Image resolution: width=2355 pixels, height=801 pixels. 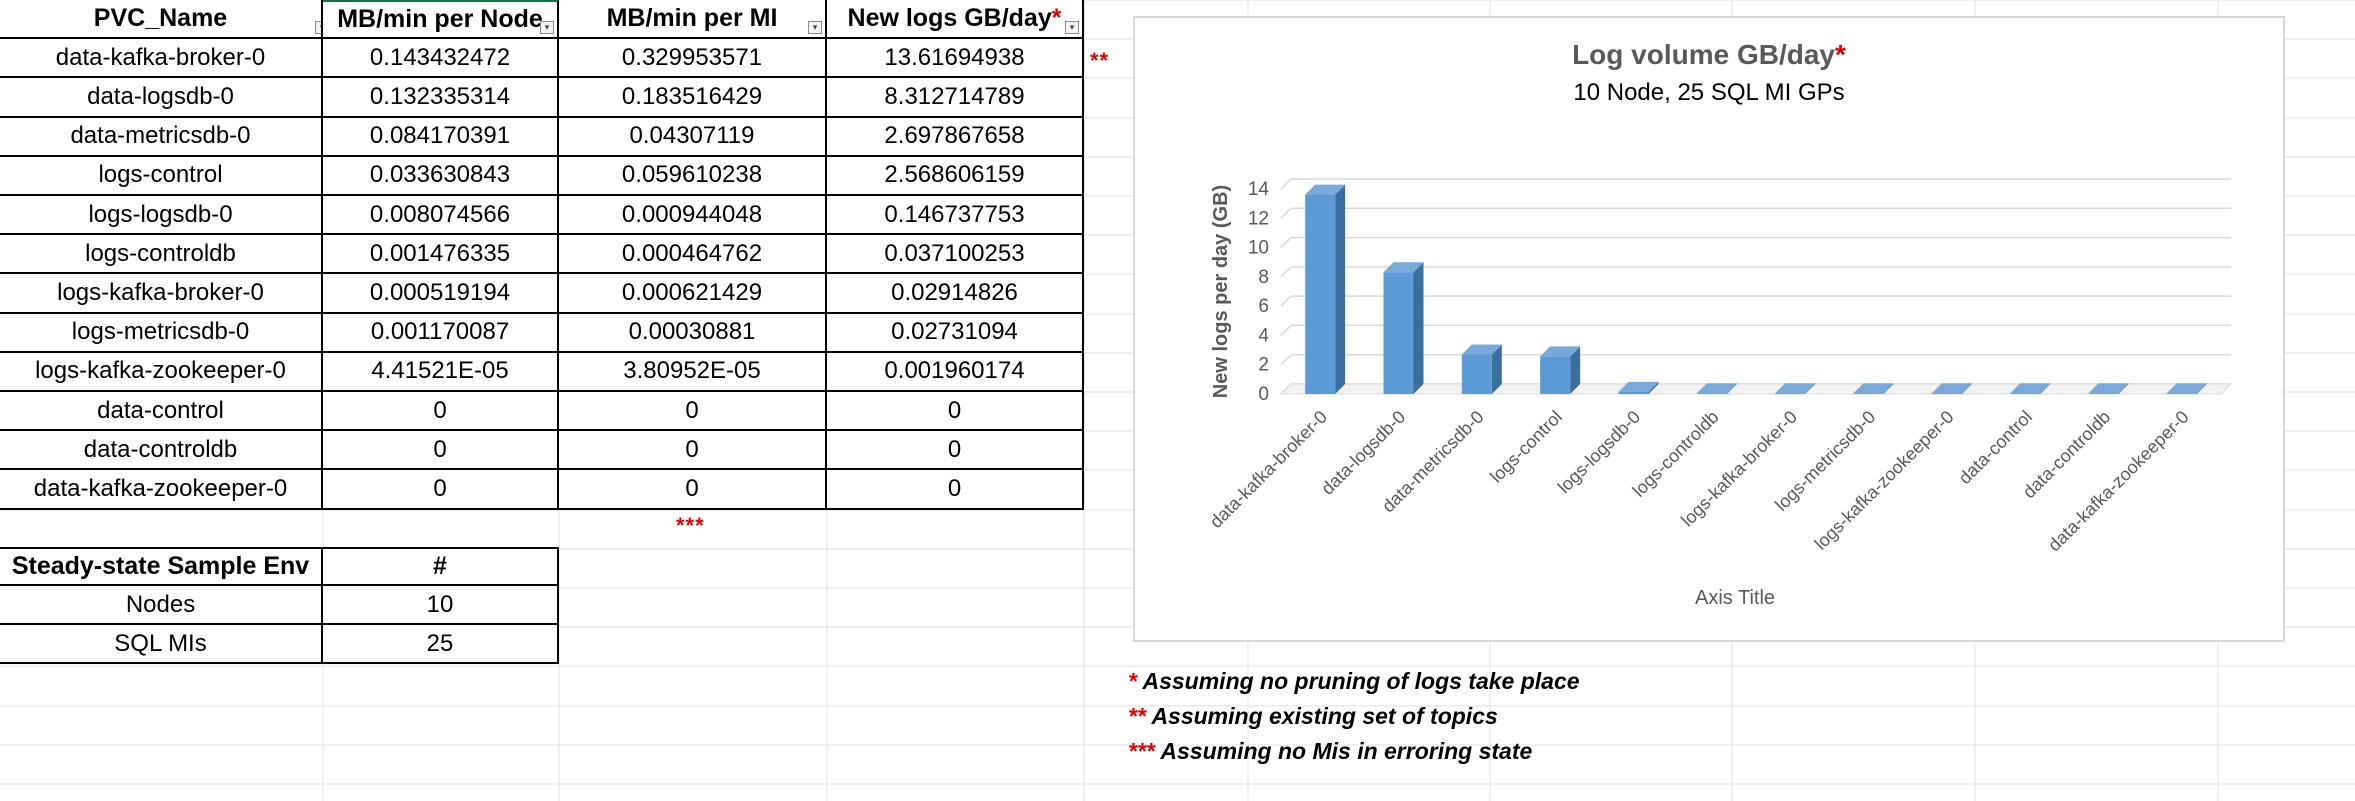 What do you see at coordinates (955, 294) in the screenshot?
I see `value-cell: 0.02914826` at bounding box center [955, 294].